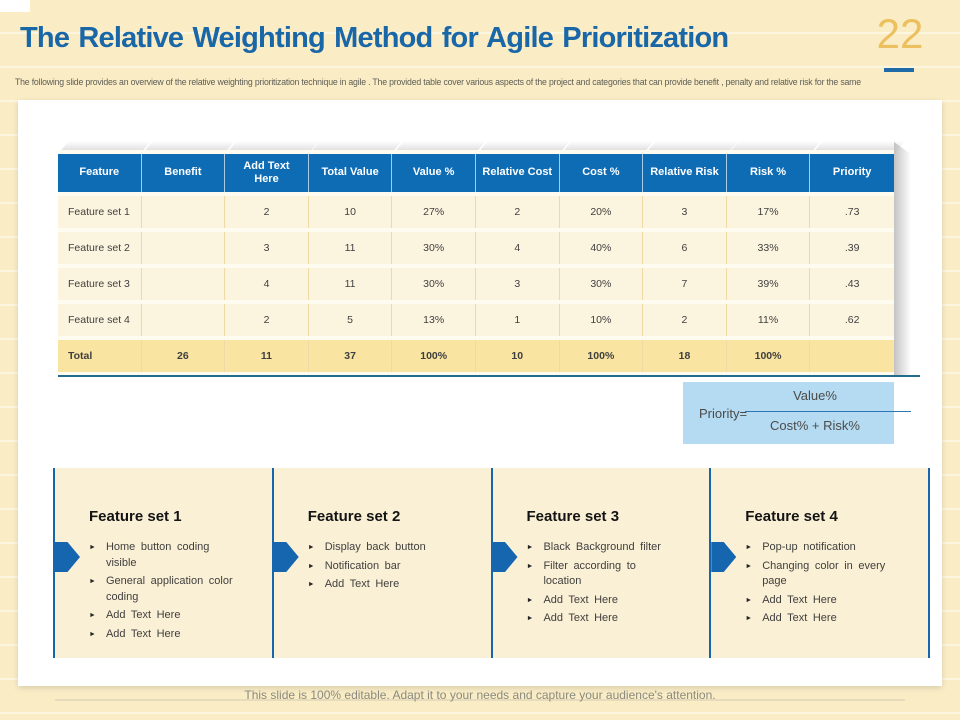 This screenshot has width=960, height=720. Describe the element at coordinates (902, 259) in the screenshot. I see `table-3d-side-shadow` at that location.